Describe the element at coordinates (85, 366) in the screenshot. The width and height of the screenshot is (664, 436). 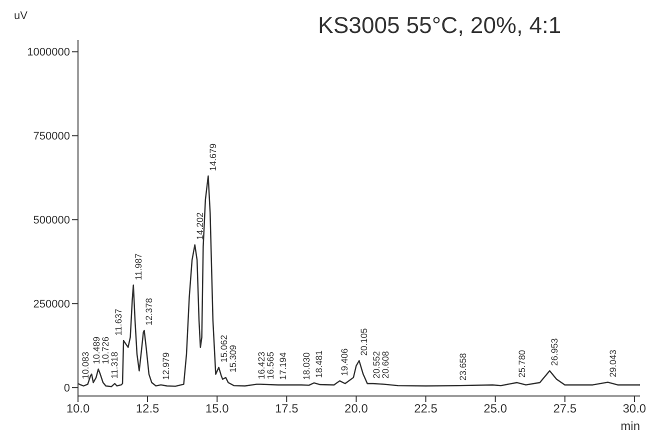
I see `annotation: 10.083` at that location.